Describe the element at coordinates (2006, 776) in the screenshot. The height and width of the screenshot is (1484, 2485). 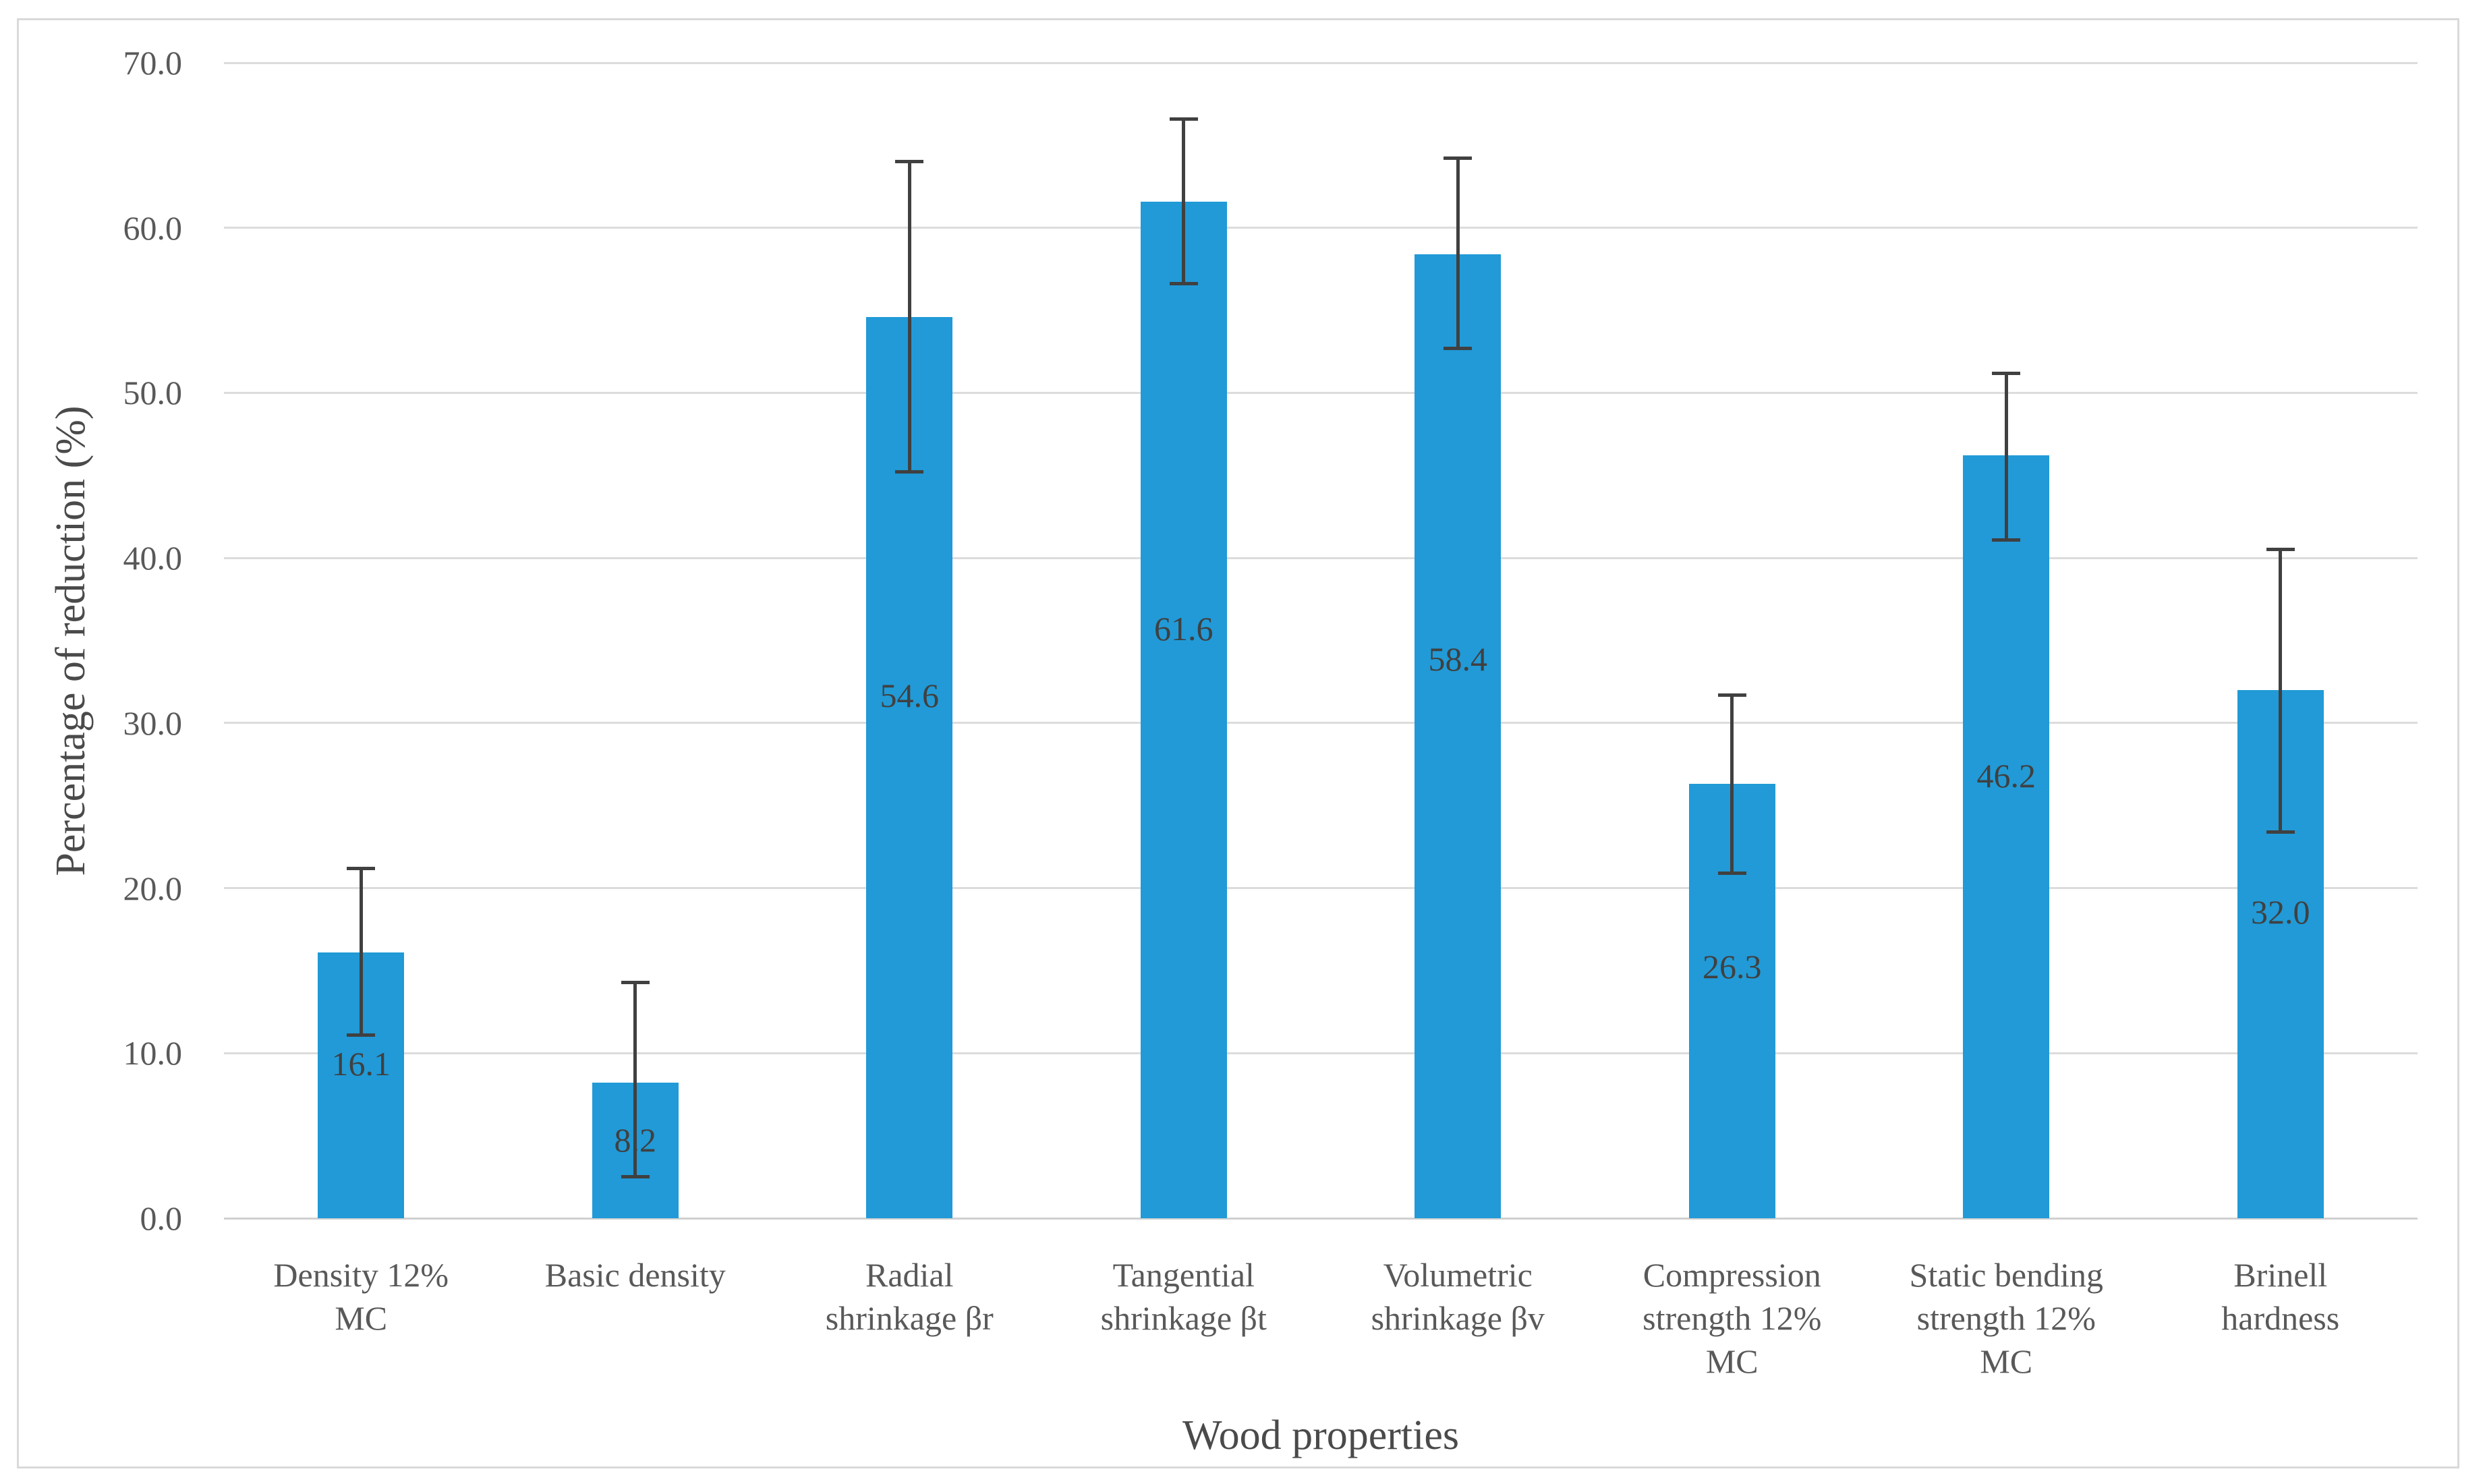
I see `bar-value-label: 46.2` at that location.